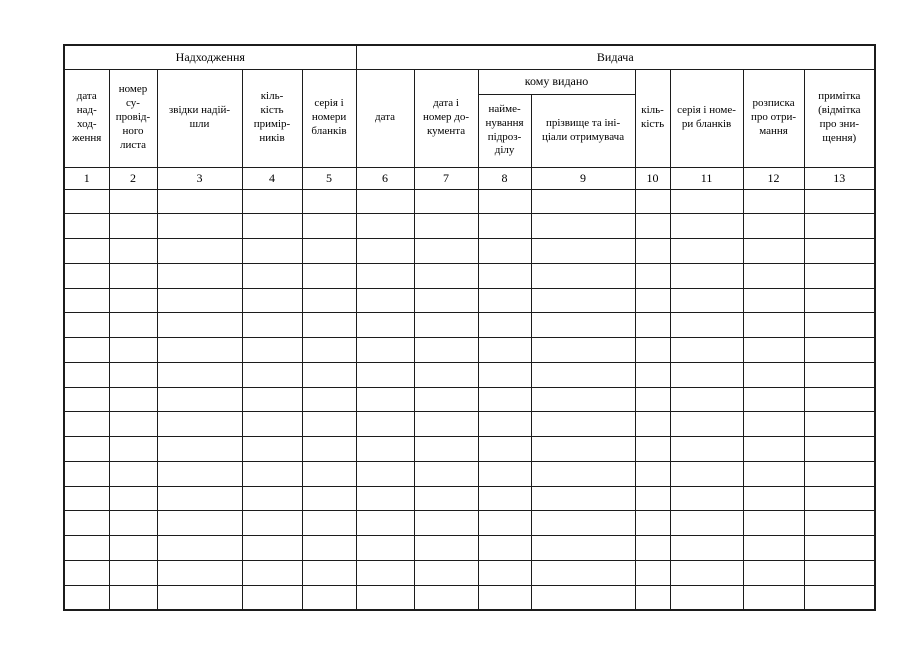 This screenshot has height=650, width=920. Describe the element at coordinates (706, 118) in the screenshot. I see `column-header-issued-series-numbers: серія і номе- ри бланків` at that location.